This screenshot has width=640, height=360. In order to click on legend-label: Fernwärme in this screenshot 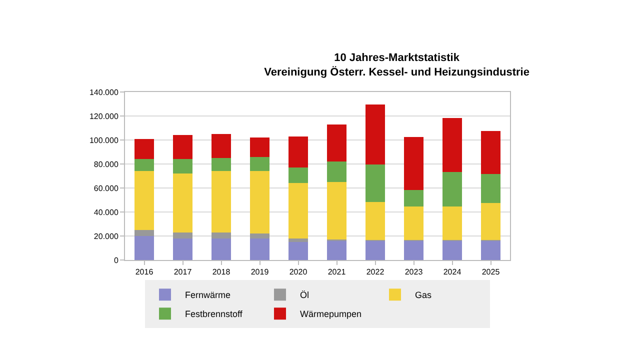, I will do `click(208, 295)`.